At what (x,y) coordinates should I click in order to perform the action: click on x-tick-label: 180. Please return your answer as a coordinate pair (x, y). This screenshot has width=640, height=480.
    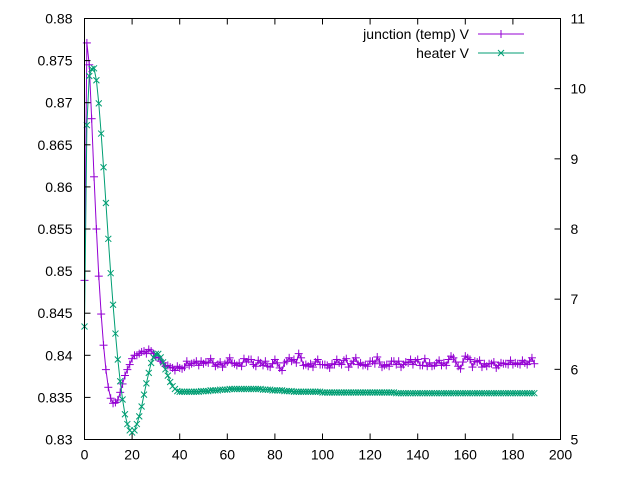
    Looking at the image, I should click on (513, 455).